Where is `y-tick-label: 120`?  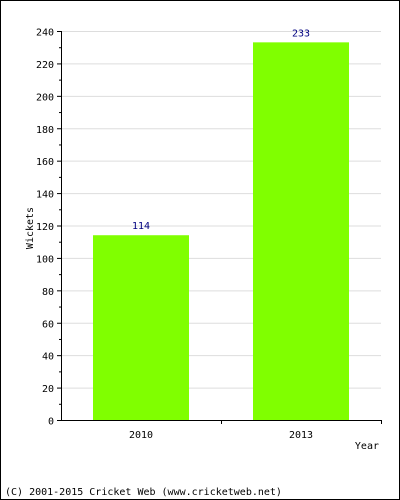
y-tick-label: 120 is located at coordinates (45, 227).